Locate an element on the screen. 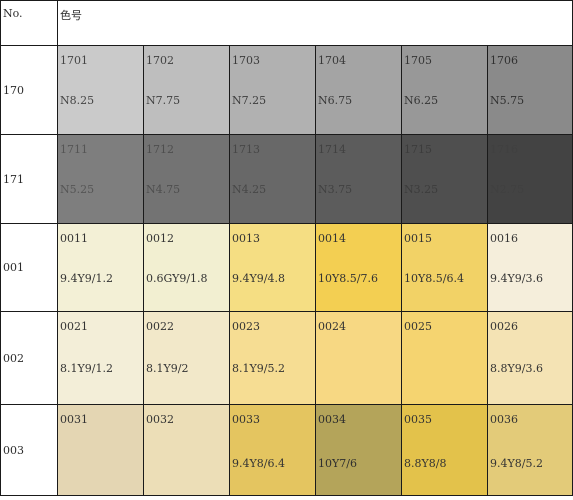 The width and height of the screenshot is (573, 500). color-code: 1716 is located at coordinates (504, 149).